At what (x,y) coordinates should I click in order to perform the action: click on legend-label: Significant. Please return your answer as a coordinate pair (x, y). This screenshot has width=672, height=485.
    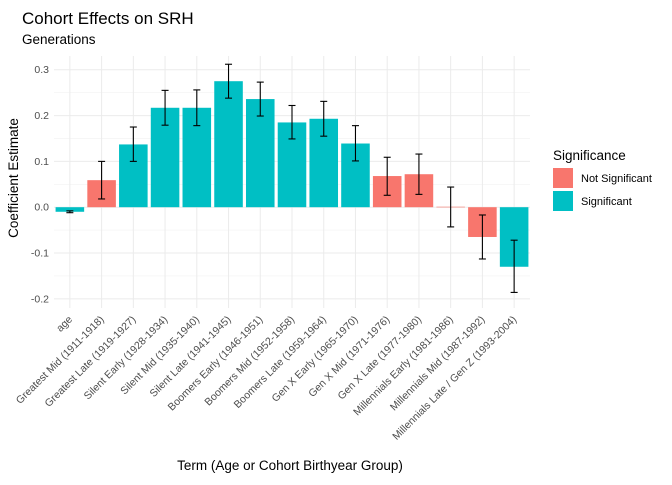
    Looking at the image, I should click on (606, 202).